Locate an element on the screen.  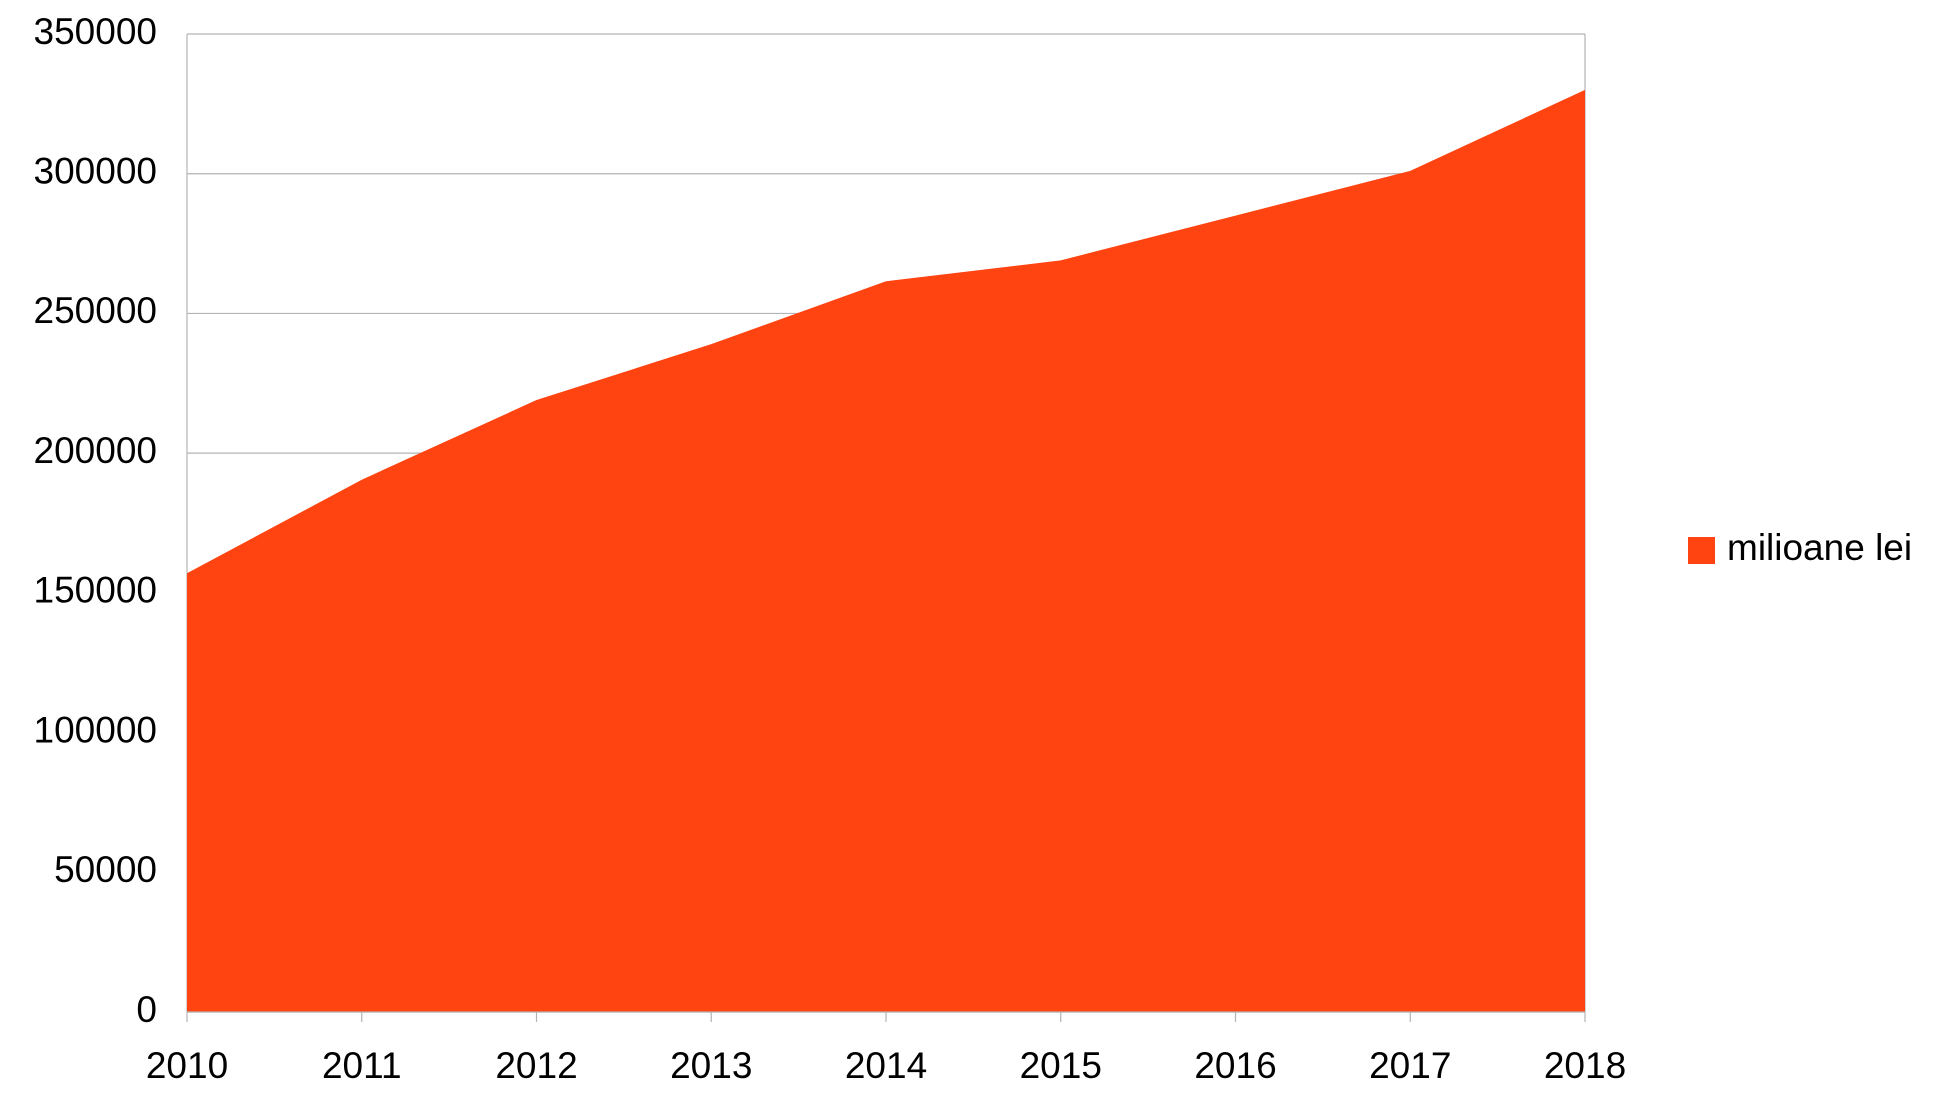
y-tick-label: 0 is located at coordinates (146, 1009).